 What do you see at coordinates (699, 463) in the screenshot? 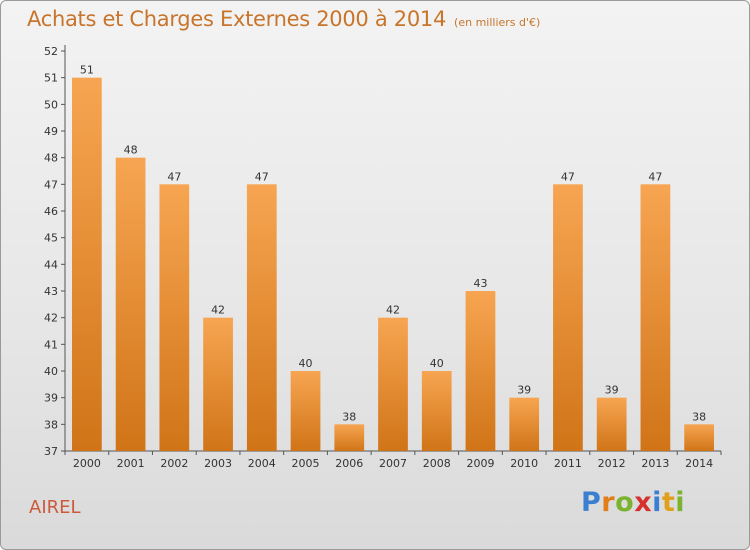
I see `x-tick-label: 2014` at bounding box center [699, 463].